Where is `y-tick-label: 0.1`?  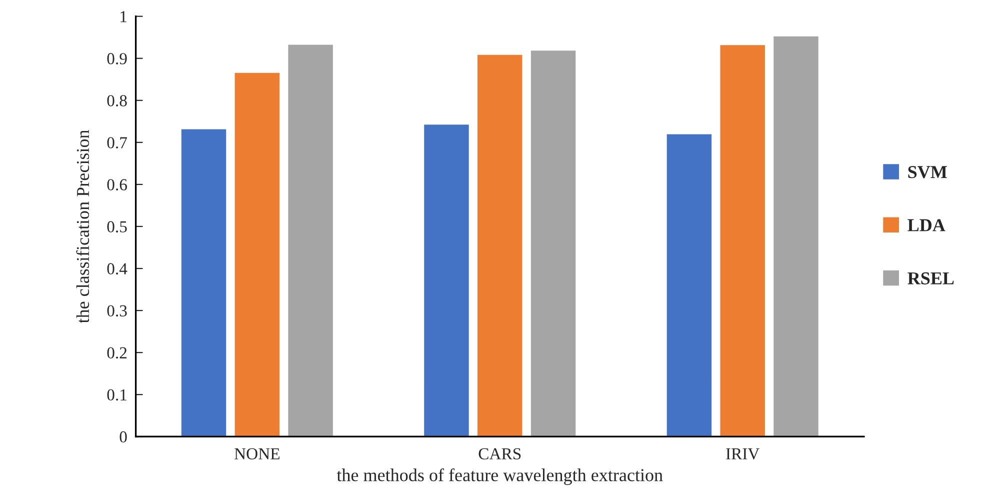
y-tick-label: 0.1 is located at coordinates (116, 395).